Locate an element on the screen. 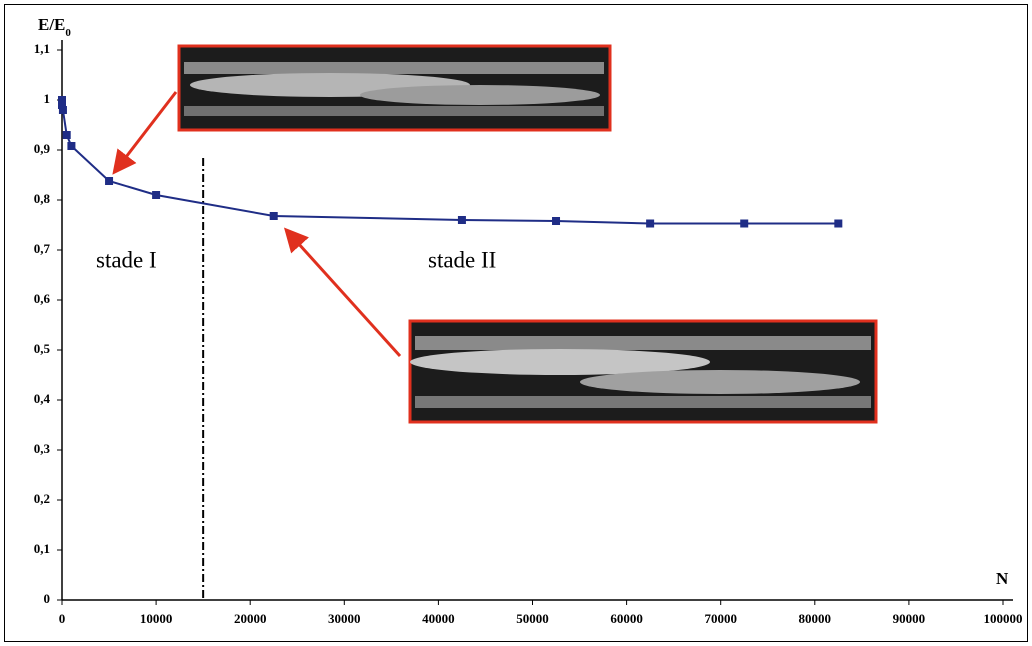  y-tick-label: 0,6 is located at coordinates (42, 298).